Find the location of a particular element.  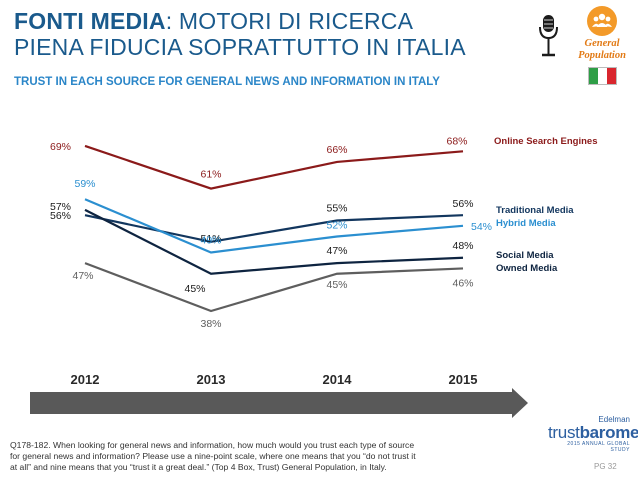

data-label-s5-p2: 38% is located at coordinates (210, 324).